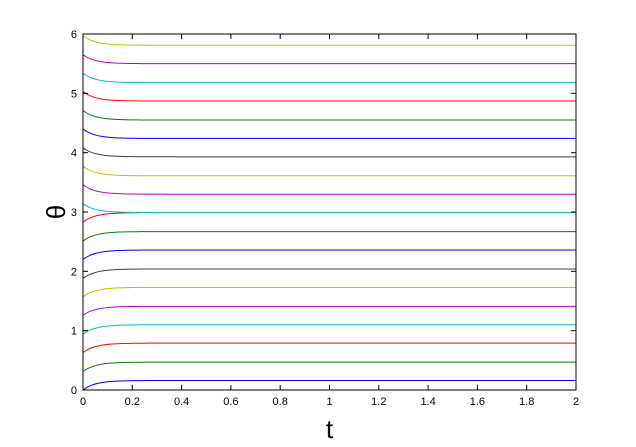 Image resolution: width=636 pixels, height=447 pixels. I want to click on x-tick-label: 0, so click(83, 402).